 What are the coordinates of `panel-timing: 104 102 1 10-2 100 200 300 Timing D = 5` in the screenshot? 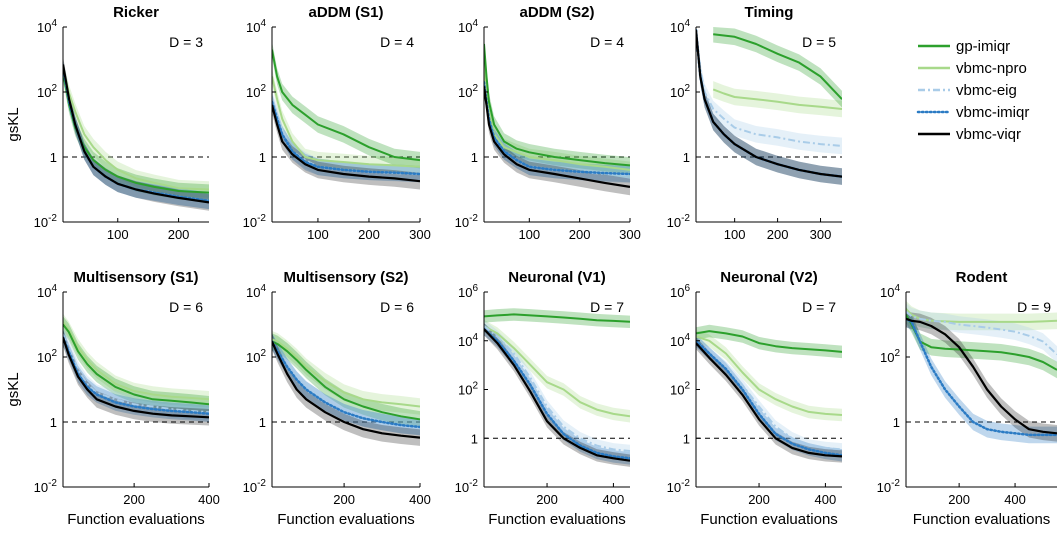 It's located at (755, 123).